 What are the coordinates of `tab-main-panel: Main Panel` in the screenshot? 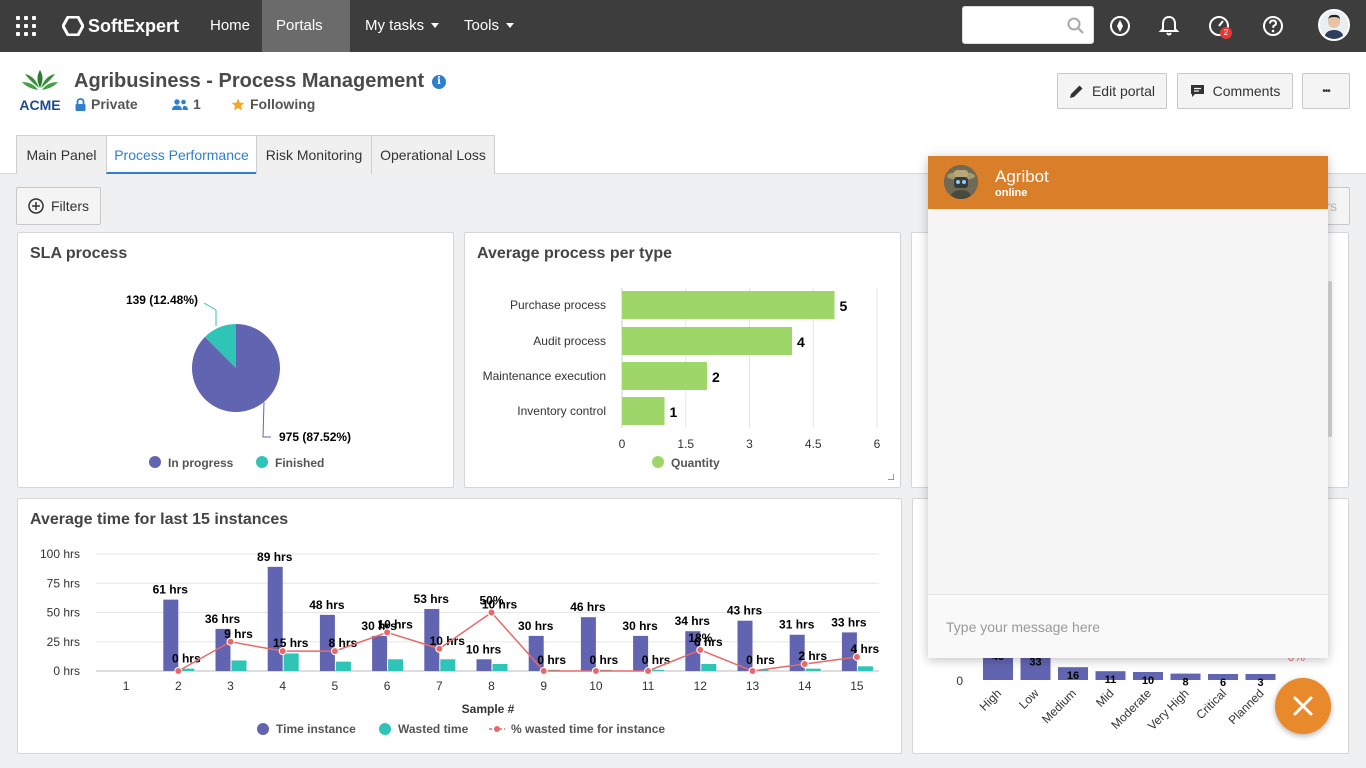 It's located at (61, 154).